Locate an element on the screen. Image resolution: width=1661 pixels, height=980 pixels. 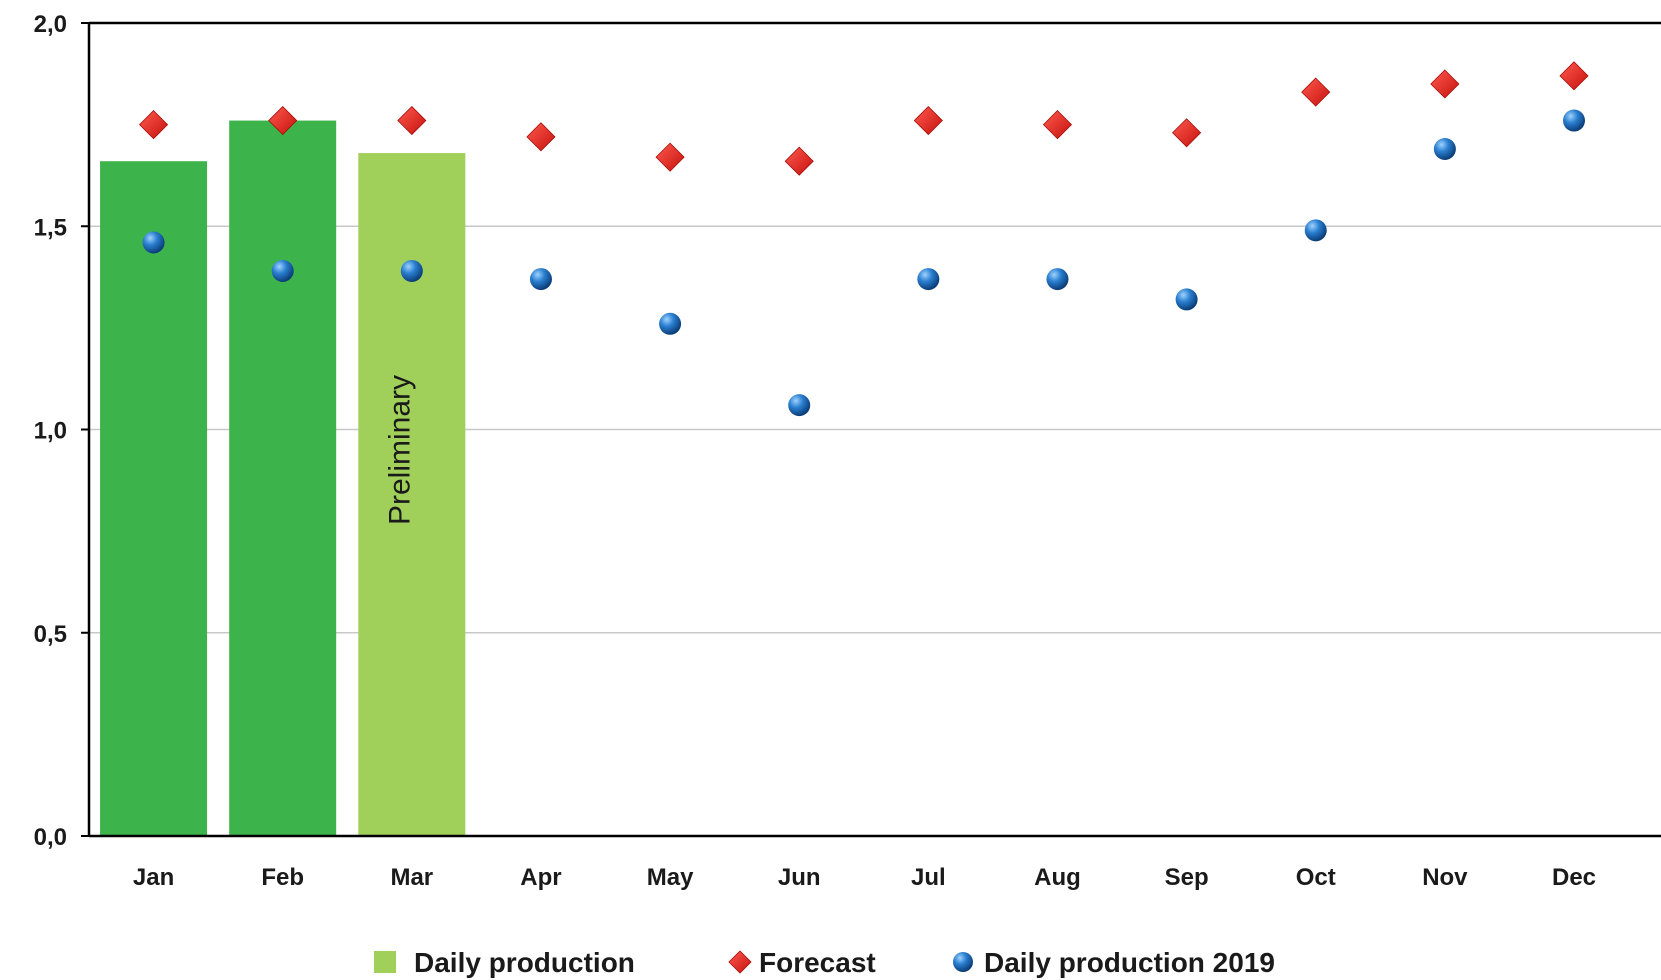
production-2019-point-jan is located at coordinates (153, 242).